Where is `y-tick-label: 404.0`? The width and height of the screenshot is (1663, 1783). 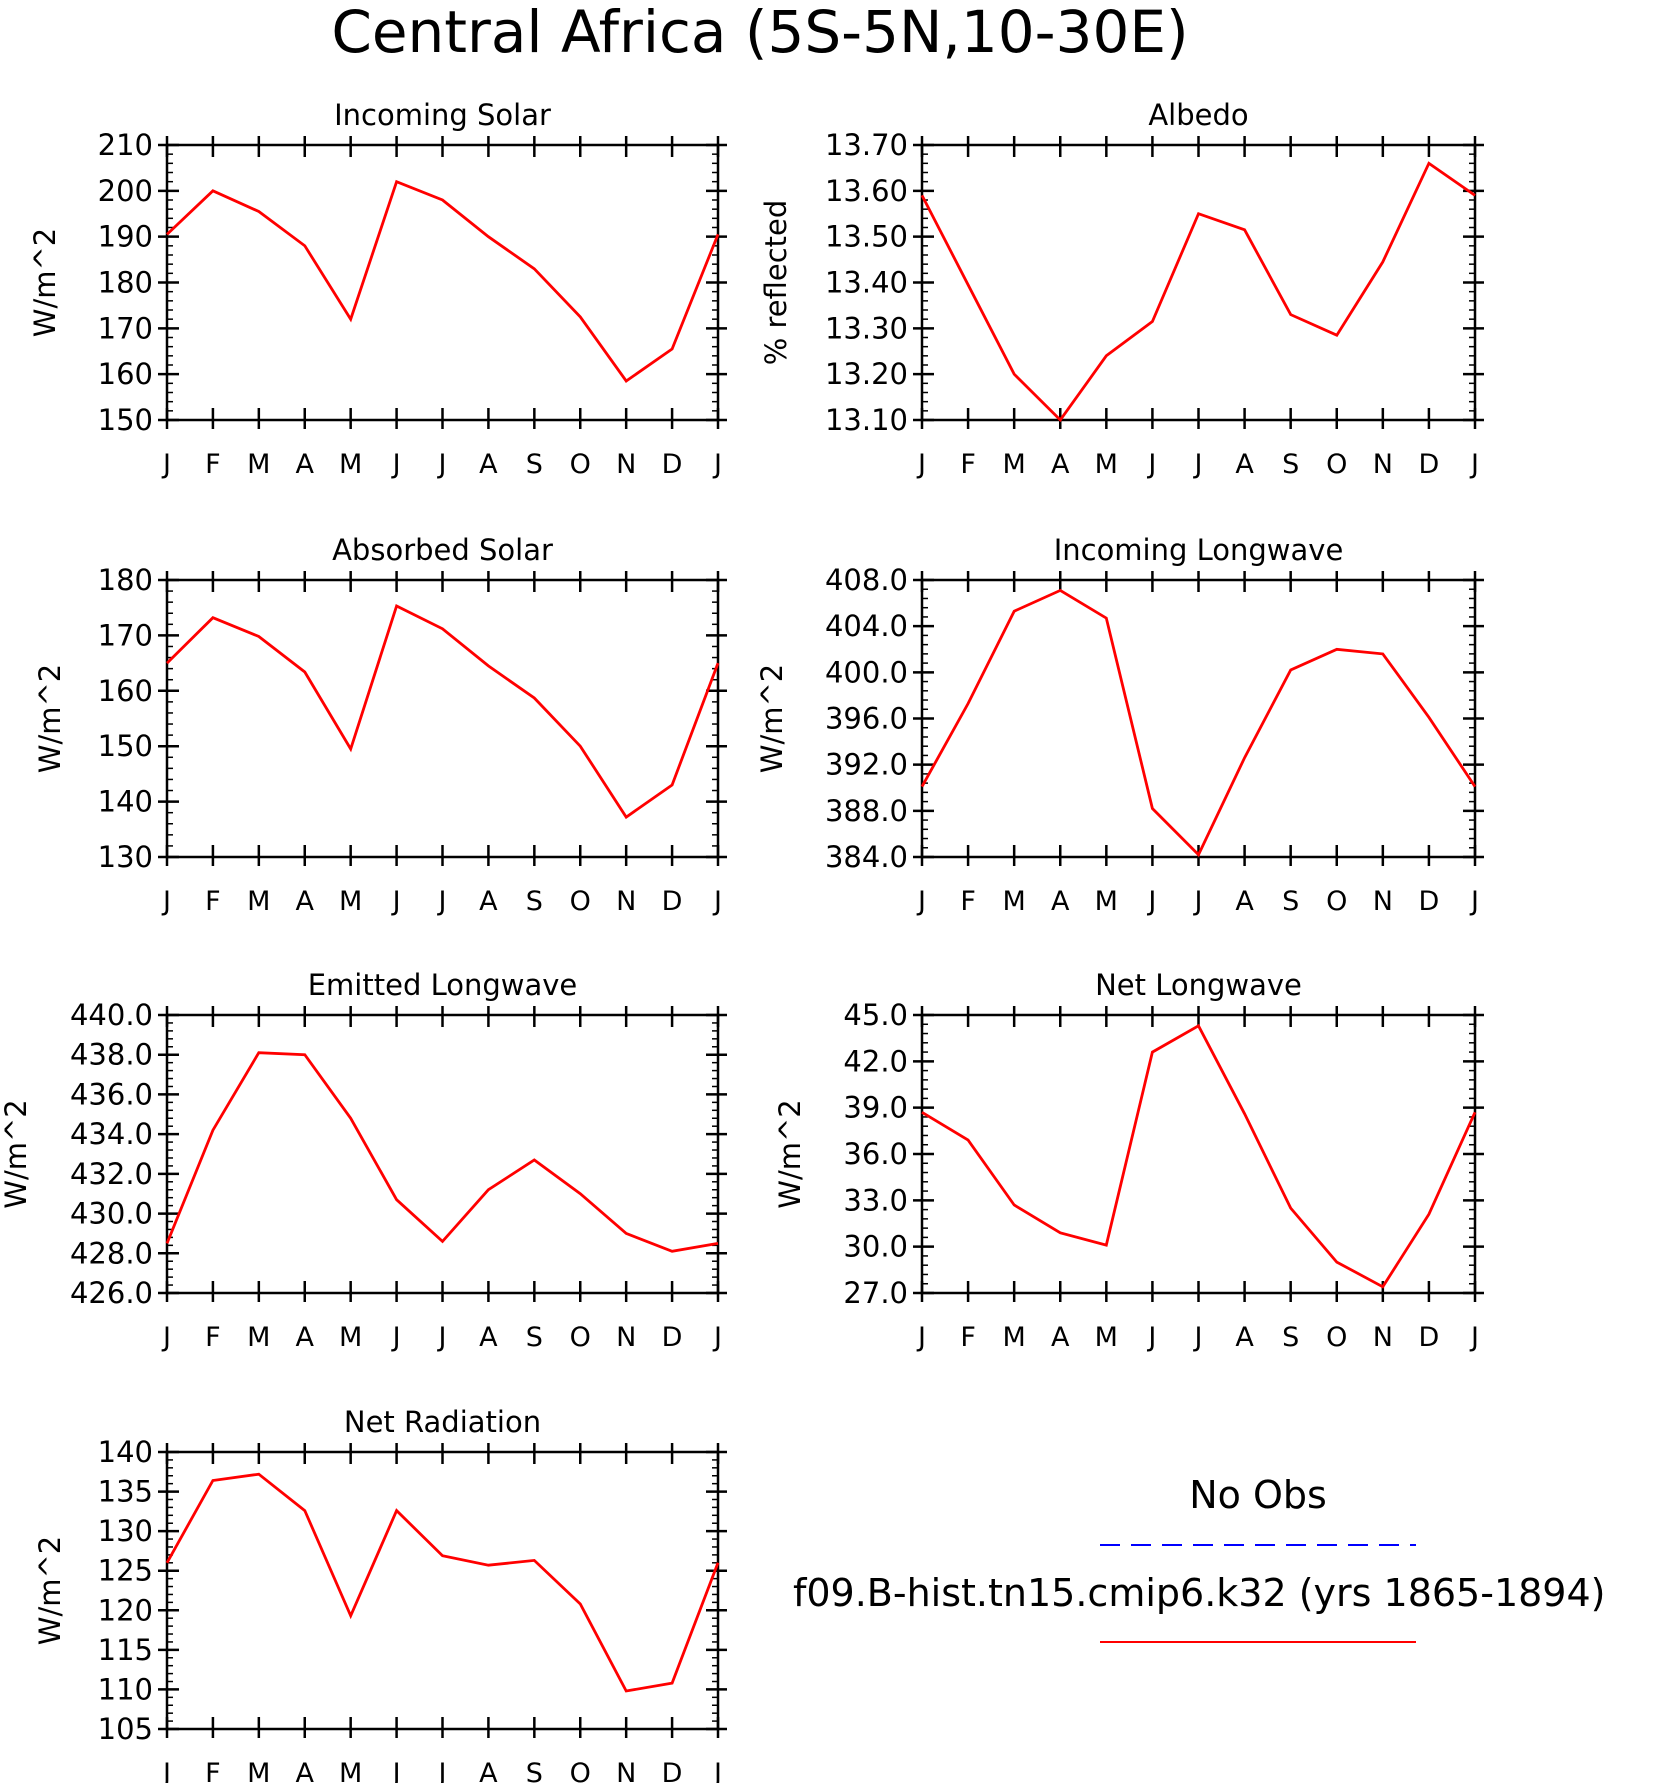
y-tick-label: 404.0 is located at coordinates (866, 626).